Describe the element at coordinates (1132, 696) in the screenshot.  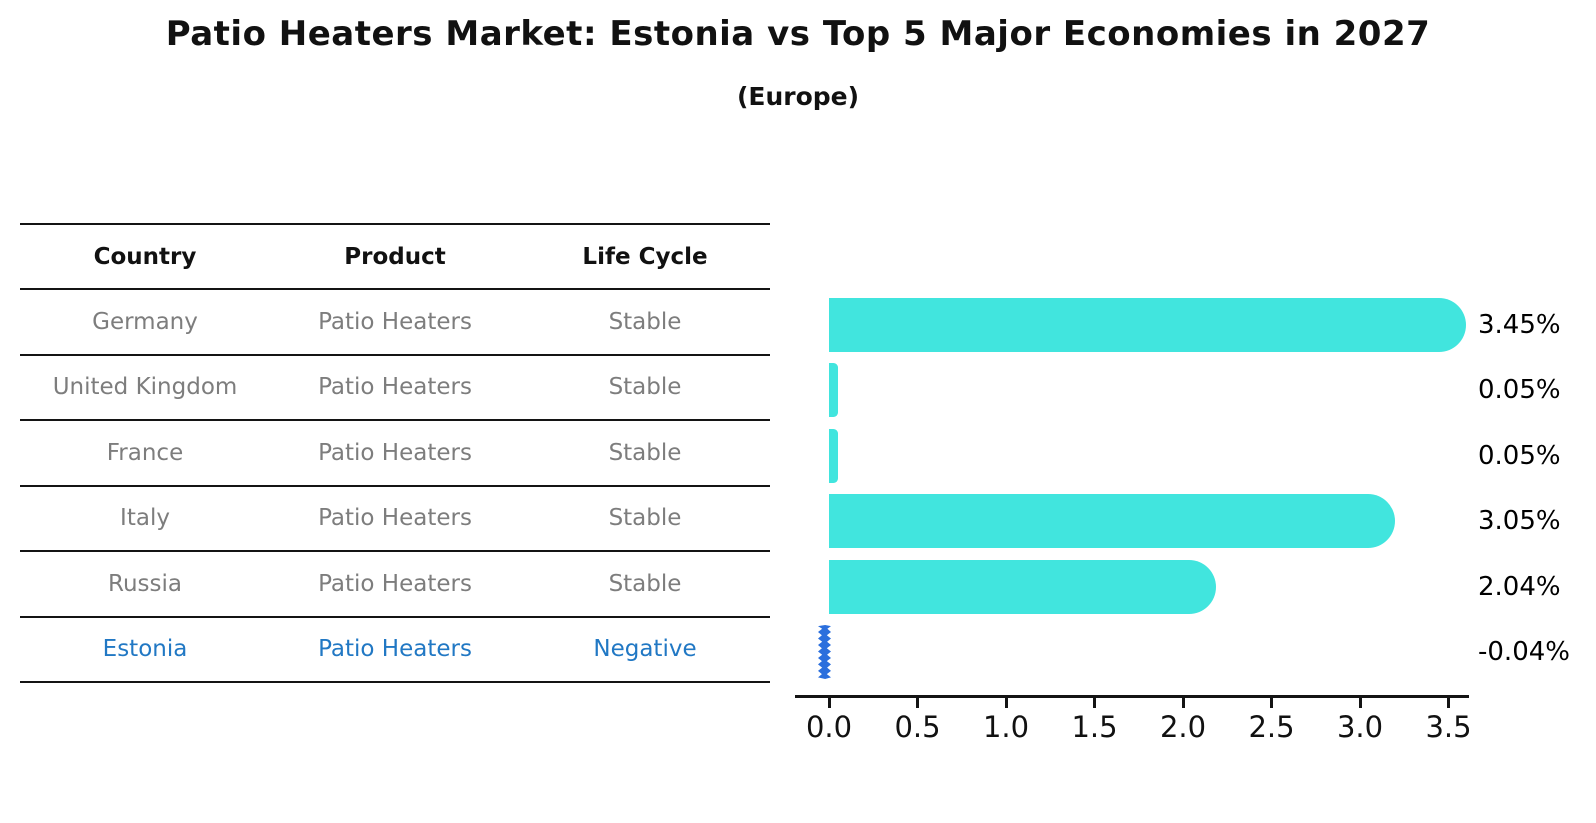
I see `x-axis-line` at that location.